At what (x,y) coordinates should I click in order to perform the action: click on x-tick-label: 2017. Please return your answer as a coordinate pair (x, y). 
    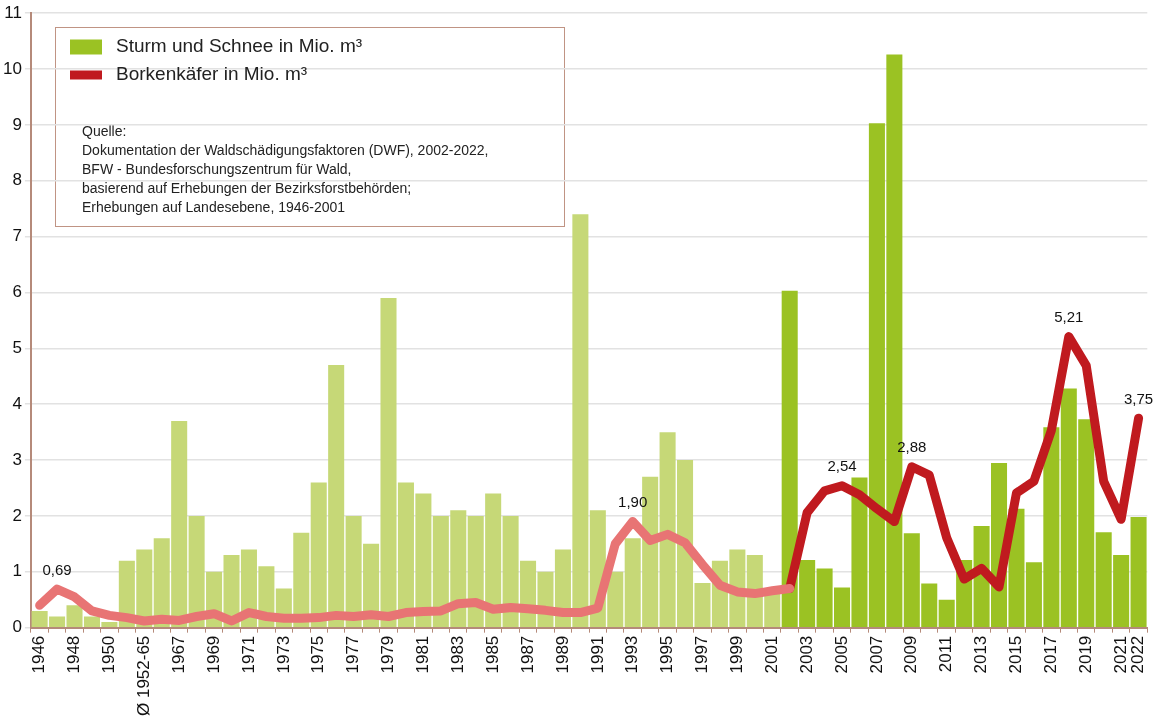
    Looking at the image, I should click on (1051, 654).